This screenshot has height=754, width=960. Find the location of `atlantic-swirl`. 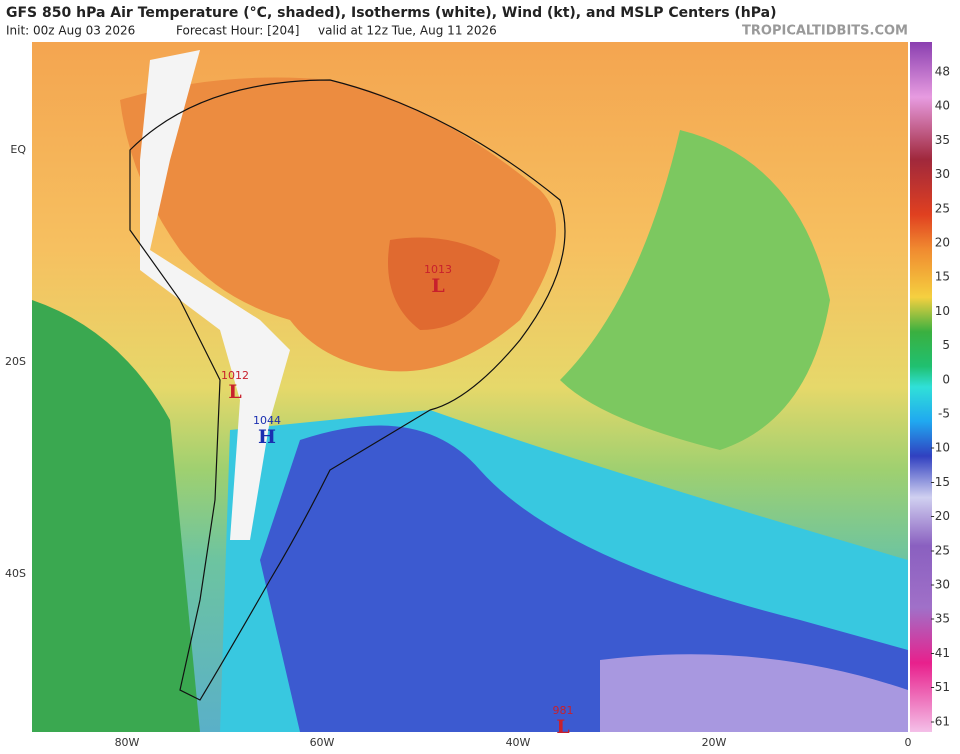

atlantic-swirl is located at coordinates (695, 290).